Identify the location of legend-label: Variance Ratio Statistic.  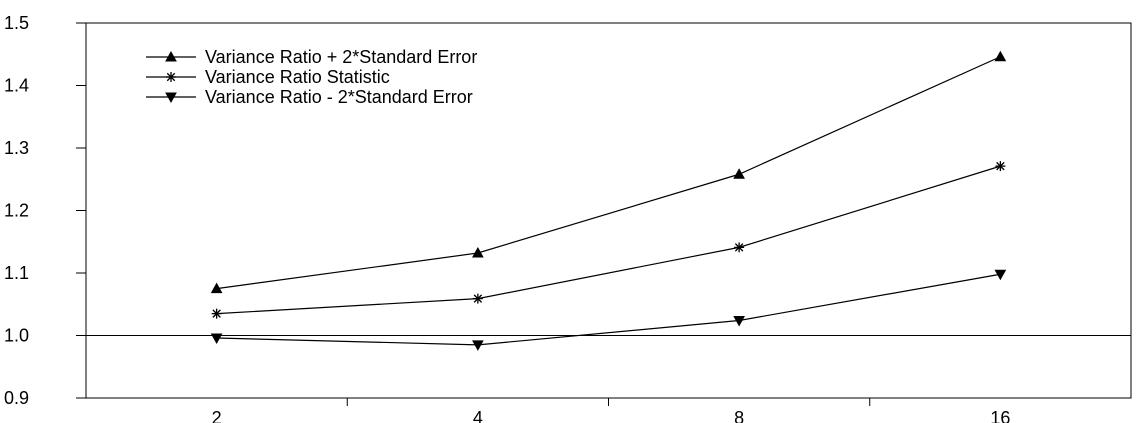
(297, 77).